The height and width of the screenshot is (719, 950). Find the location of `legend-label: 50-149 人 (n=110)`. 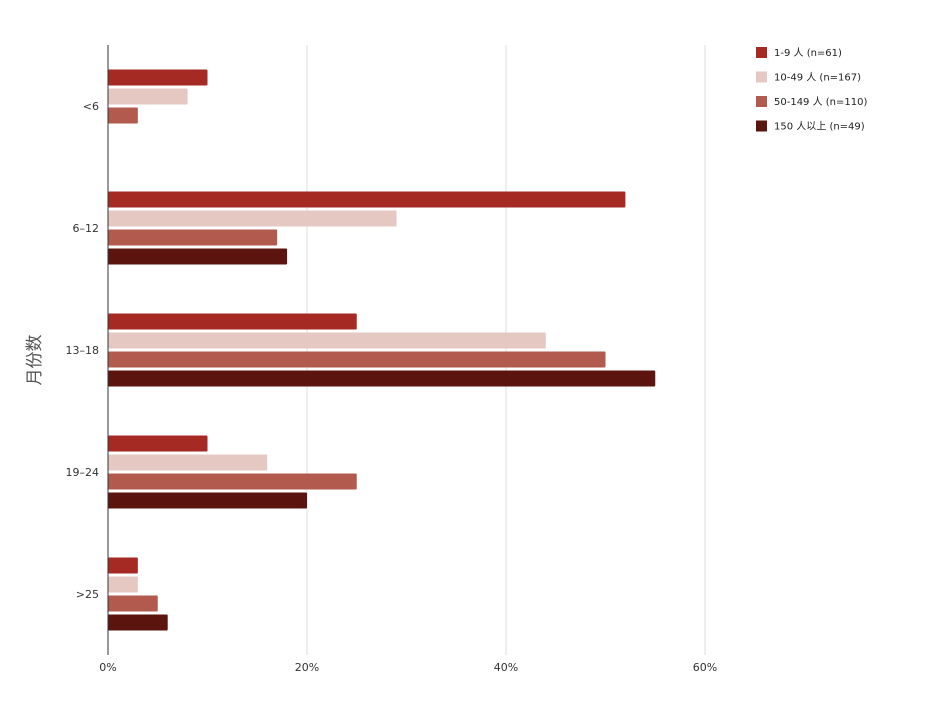

legend-label: 50-149 人 (n=110) is located at coordinates (820, 102).